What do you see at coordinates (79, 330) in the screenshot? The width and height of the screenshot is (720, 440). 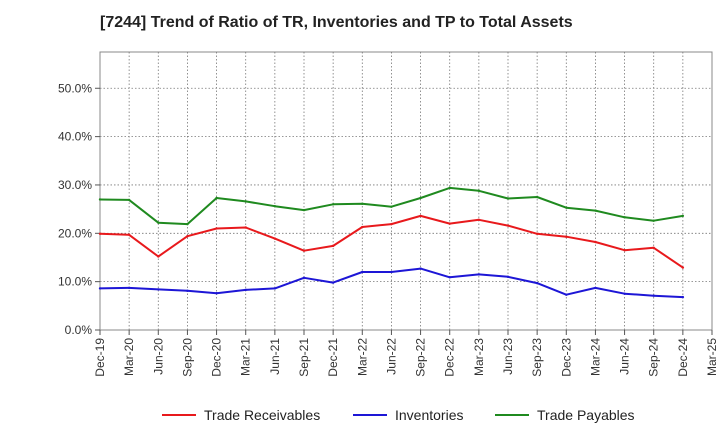 I see `y-tick-label: 0.0%` at bounding box center [79, 330].